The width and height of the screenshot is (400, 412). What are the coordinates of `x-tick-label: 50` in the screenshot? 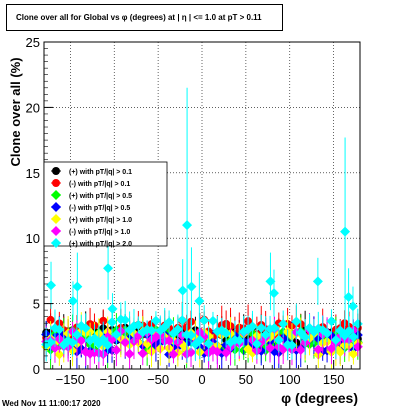 It's located at (246, 379).